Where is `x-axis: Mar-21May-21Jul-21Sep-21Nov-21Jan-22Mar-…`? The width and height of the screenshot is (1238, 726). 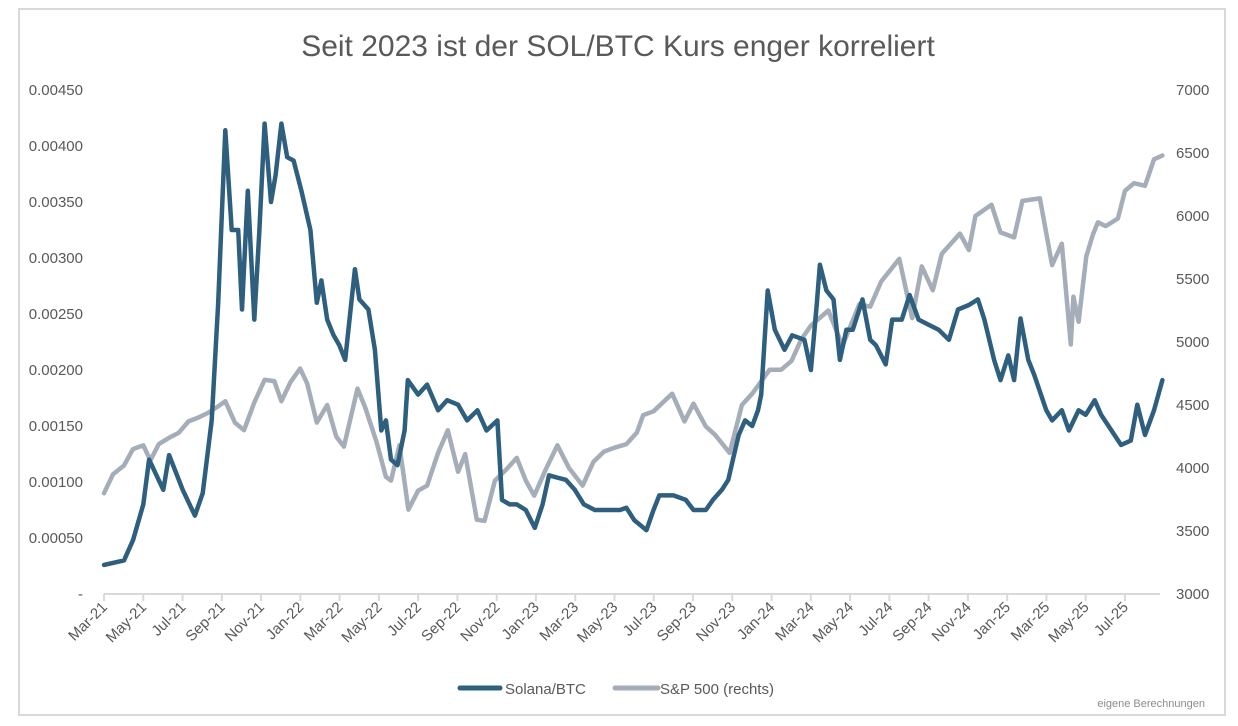
x-axis: Mar-21May-21Jul-21Sep-21Nov-21Jan-22Mar-… is located at coordinates (598, 620).